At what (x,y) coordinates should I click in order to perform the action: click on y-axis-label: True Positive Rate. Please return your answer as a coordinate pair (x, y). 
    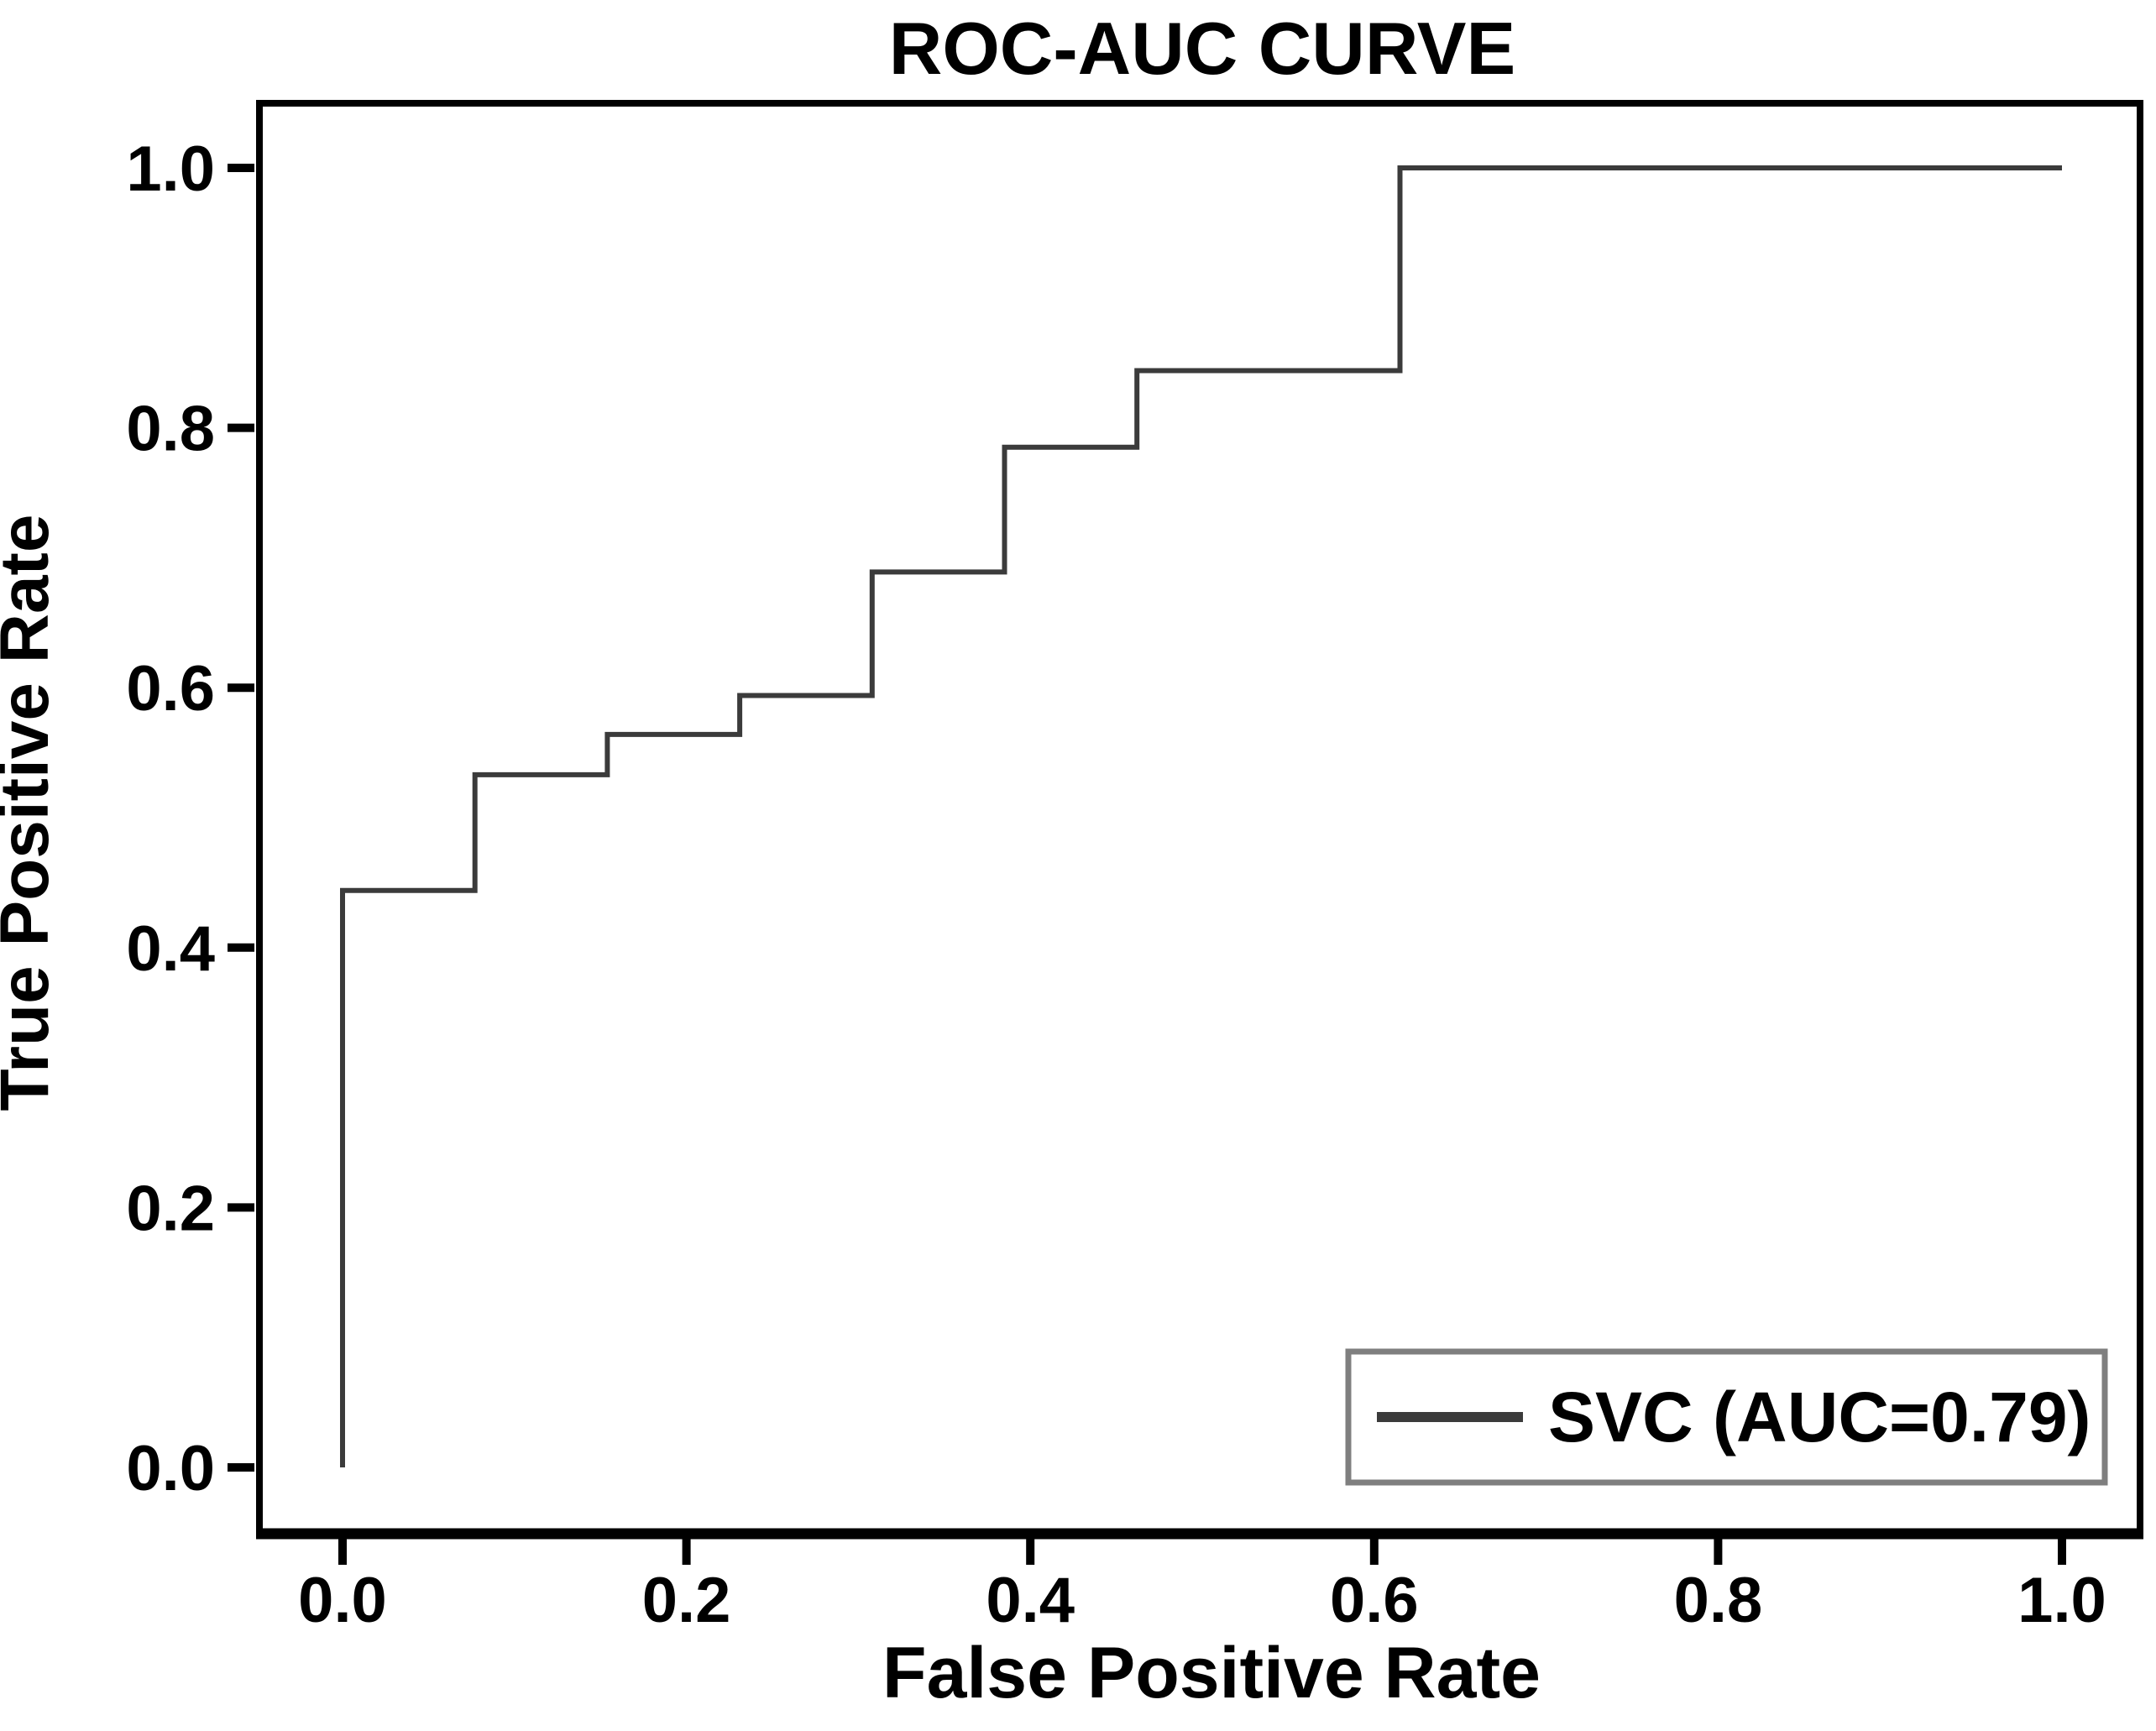
    Looking at the image, I should click on (31, 813).